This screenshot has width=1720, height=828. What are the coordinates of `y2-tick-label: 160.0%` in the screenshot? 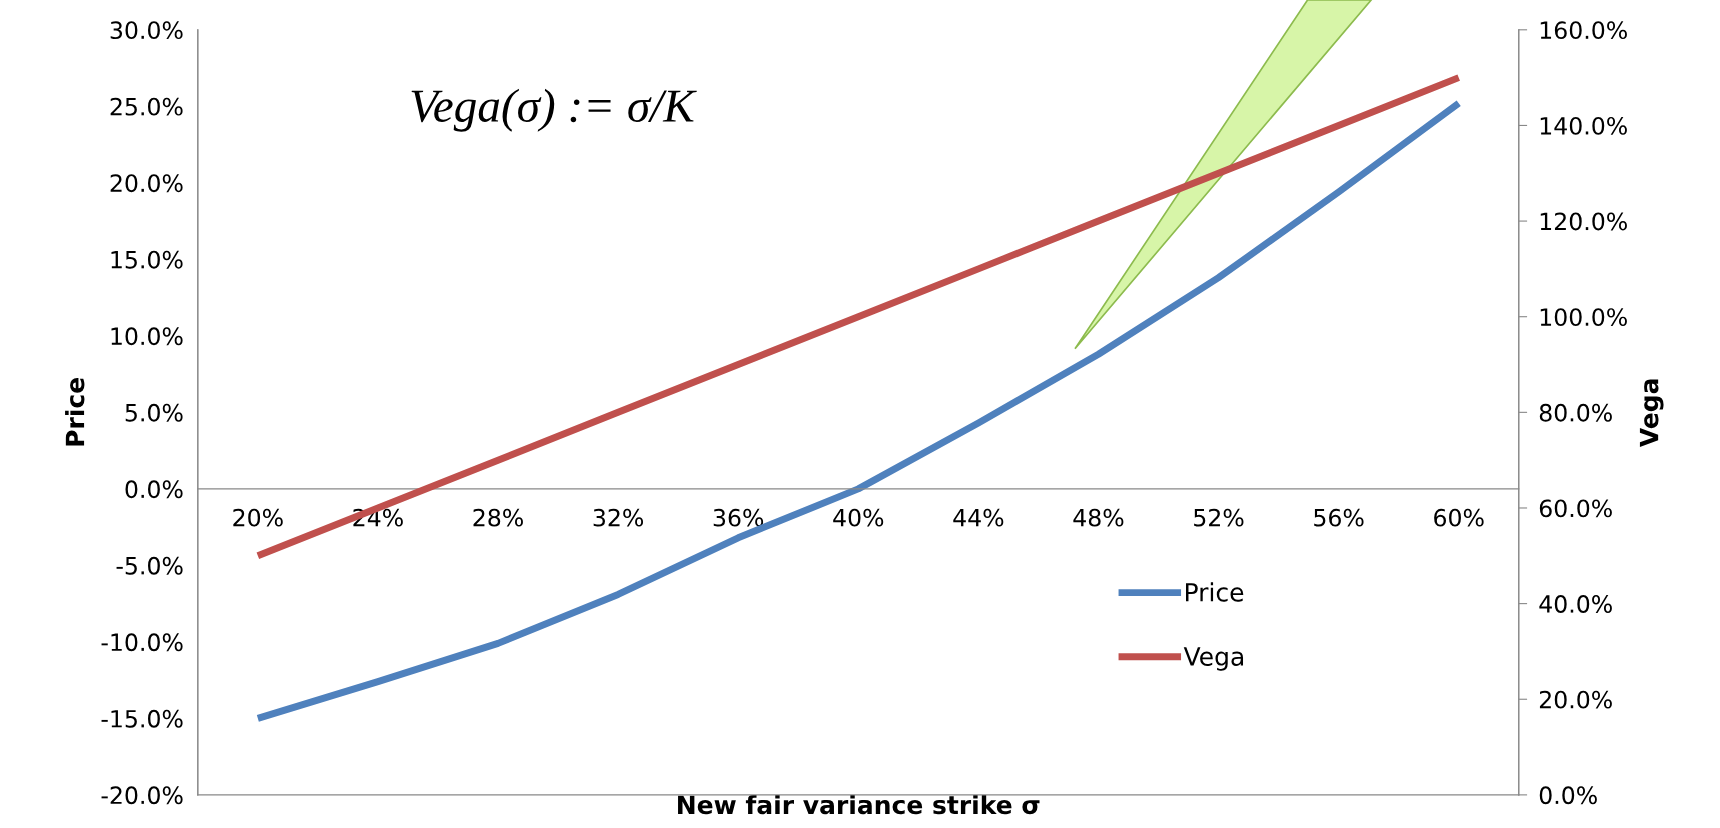 It's located at (1583, 30).